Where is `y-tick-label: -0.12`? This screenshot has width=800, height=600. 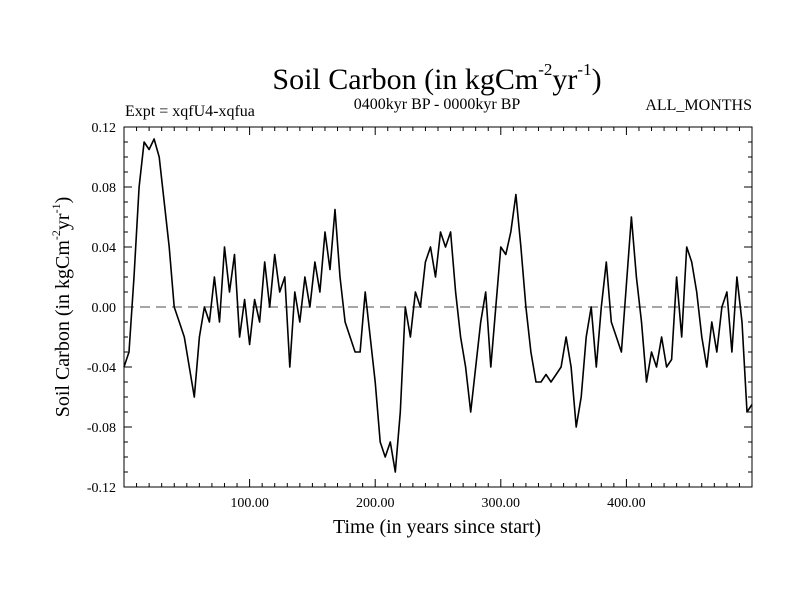
y-tick-label: -0.12 is located at coordinates (101, 488).